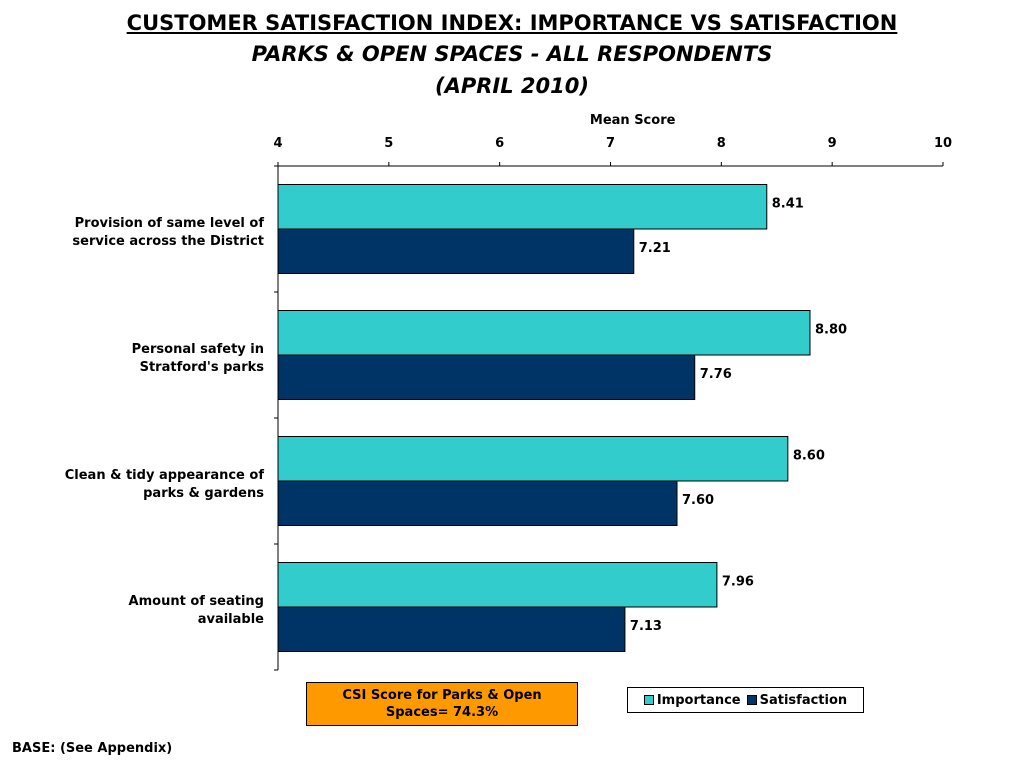  I want to click on legend-swatch-satisfaction, so click(751, 700).